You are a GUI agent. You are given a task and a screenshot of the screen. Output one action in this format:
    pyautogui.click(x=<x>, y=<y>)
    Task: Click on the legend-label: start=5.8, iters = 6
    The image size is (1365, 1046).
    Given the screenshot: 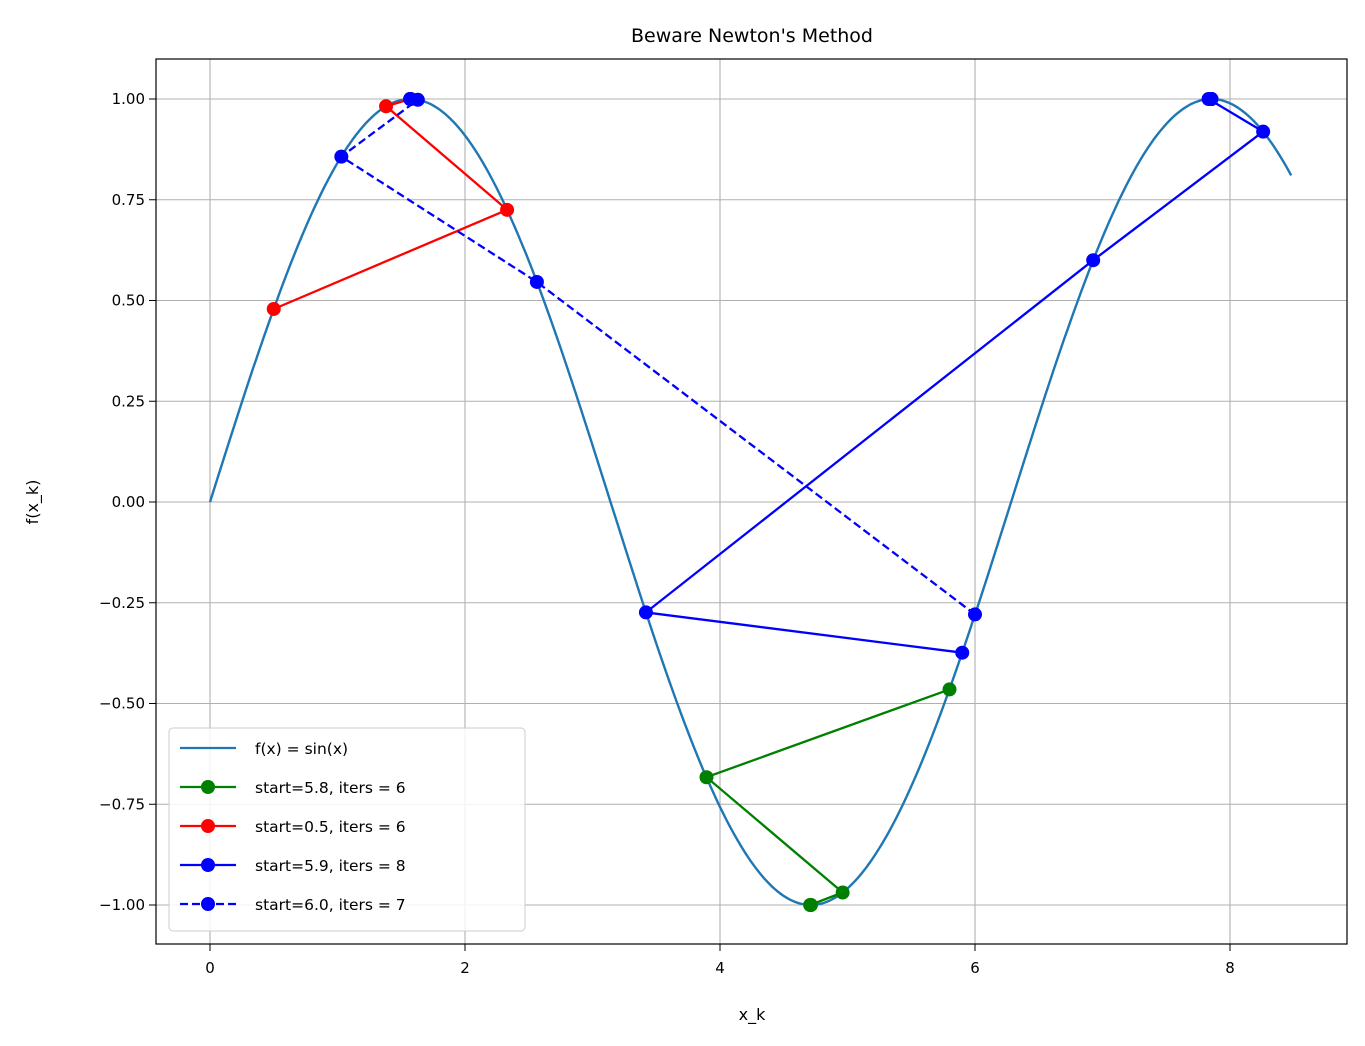 What is the action you would take?
    pyautogui.click(x=330, y=788)
    